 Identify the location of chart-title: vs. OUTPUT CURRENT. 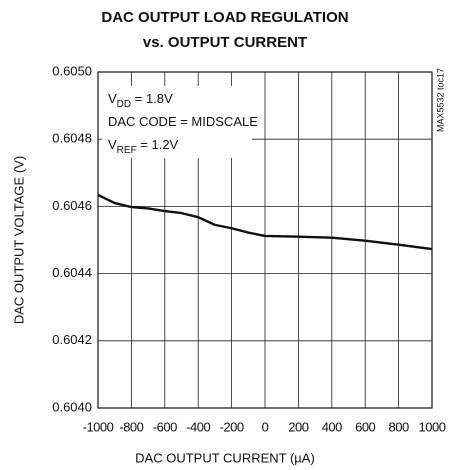
(225, 42).